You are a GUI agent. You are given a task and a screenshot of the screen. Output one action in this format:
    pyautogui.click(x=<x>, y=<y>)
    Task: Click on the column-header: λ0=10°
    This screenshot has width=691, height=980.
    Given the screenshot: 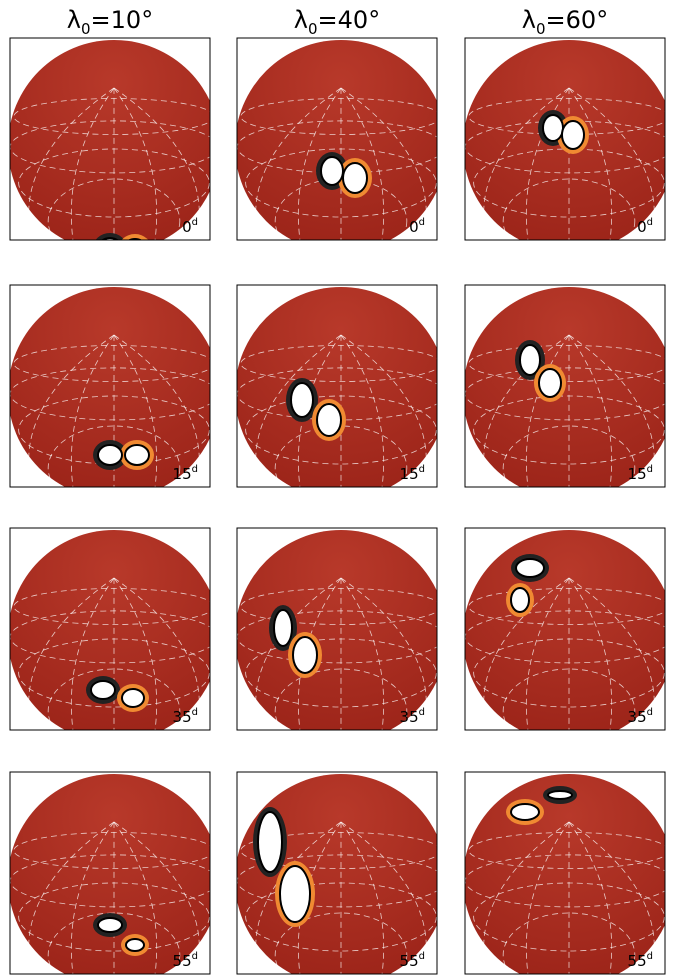 What is the action you would take?
    pyautogui.click(x=110, y=22)
    